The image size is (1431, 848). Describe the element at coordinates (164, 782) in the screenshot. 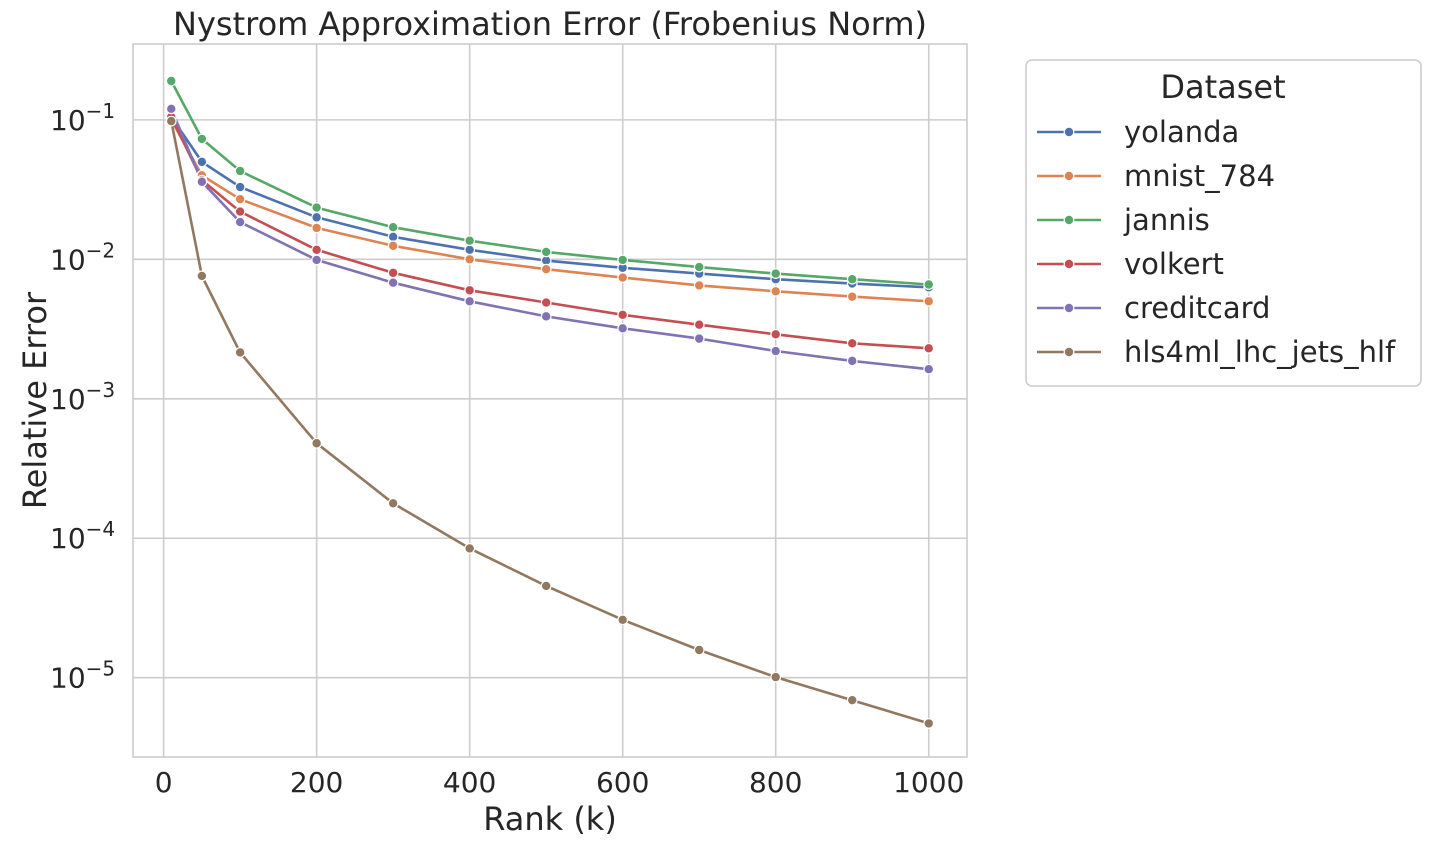

I see `x-tick-label: 0` at that location.